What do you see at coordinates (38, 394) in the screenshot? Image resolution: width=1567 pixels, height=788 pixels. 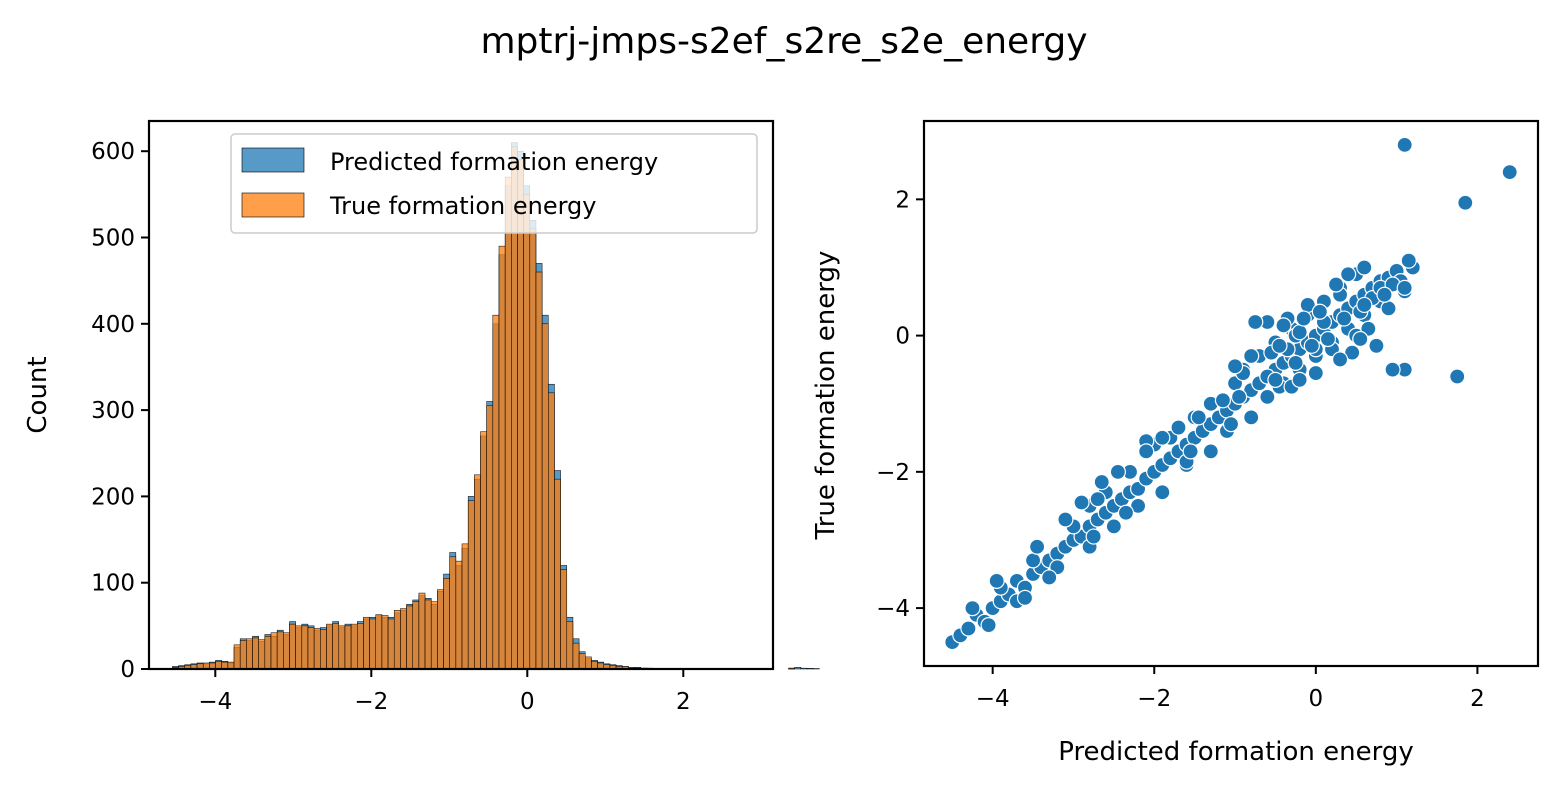 I see `histogram-y-axis-label: Count` at bounding box center [38, 394].